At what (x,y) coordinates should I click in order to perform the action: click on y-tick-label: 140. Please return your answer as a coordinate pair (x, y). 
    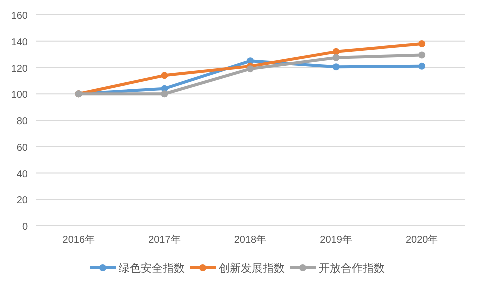
    Looking at the image, I should click on (19, 42).